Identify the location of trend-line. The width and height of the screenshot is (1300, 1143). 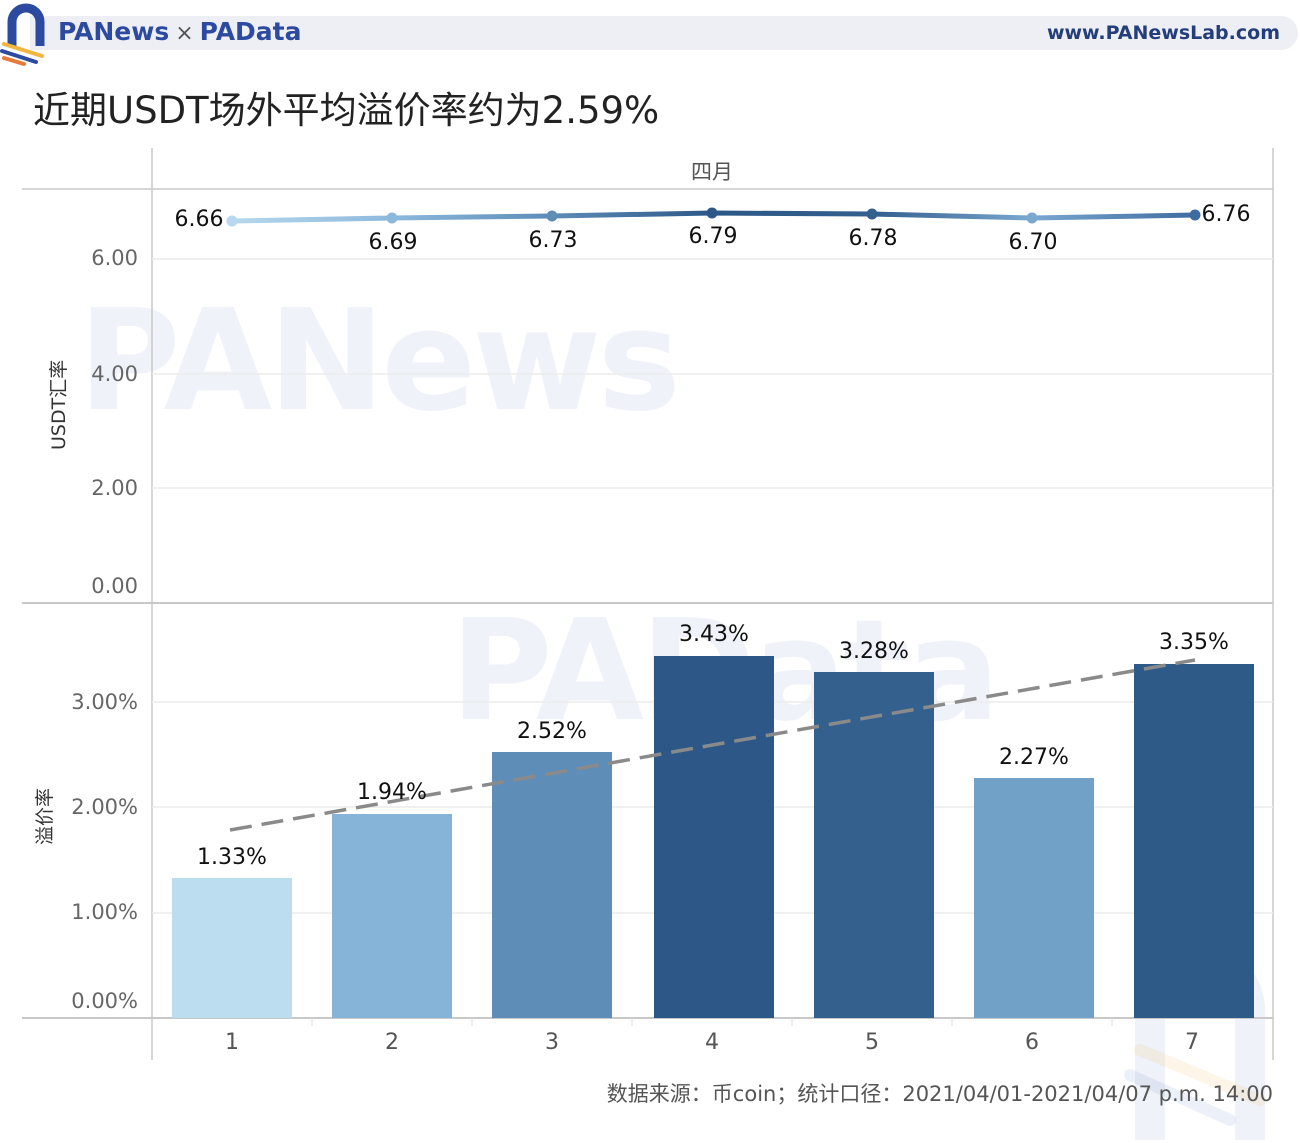
(712, 745).